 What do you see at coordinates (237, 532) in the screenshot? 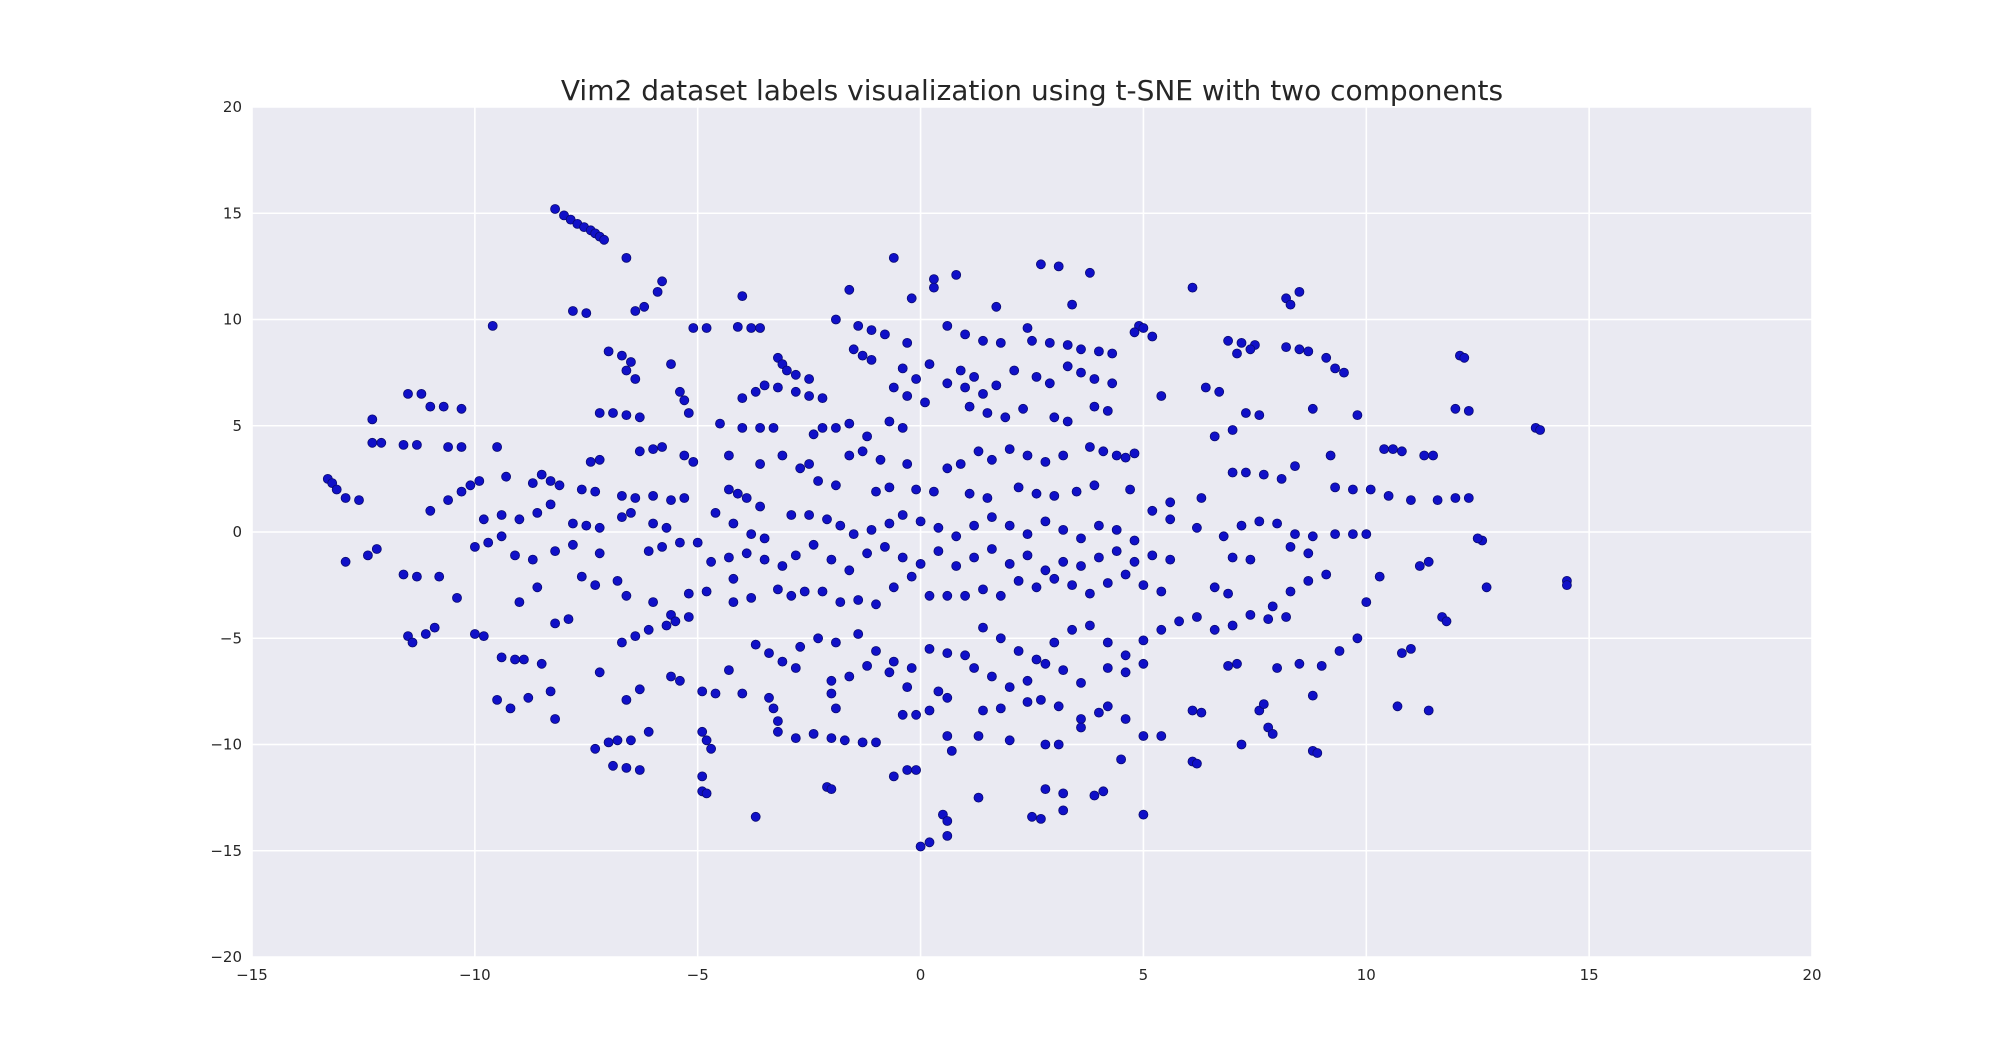
I see `y-tick-label: 0` at bounding box center [237, 532].